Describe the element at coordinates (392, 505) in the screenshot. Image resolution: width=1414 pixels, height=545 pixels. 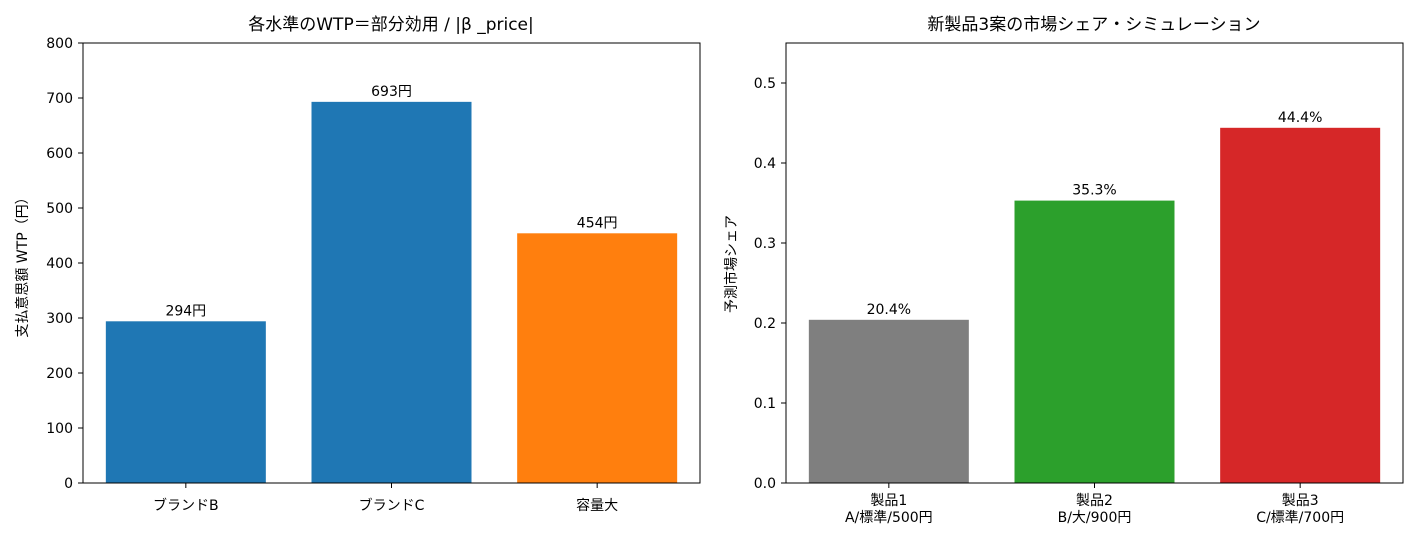
I see `x-tick-label: ブランドC` at that location.